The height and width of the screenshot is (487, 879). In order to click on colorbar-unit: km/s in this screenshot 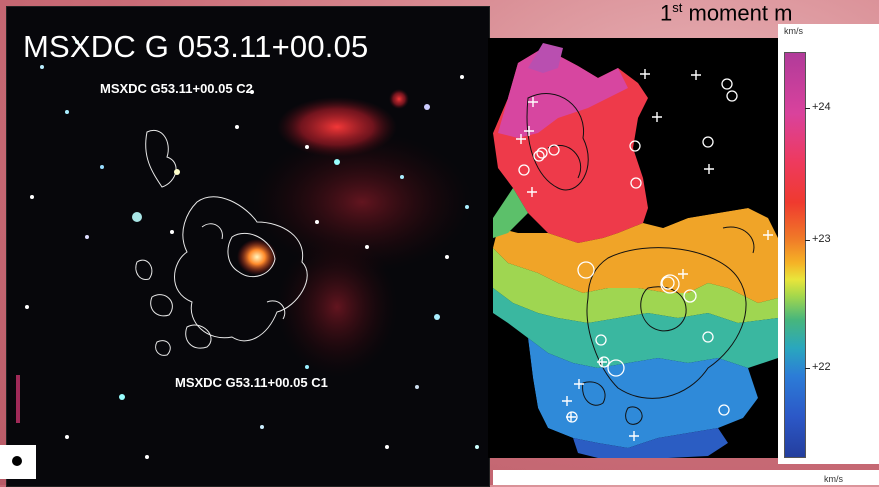, I will do `click(793, 31)`.